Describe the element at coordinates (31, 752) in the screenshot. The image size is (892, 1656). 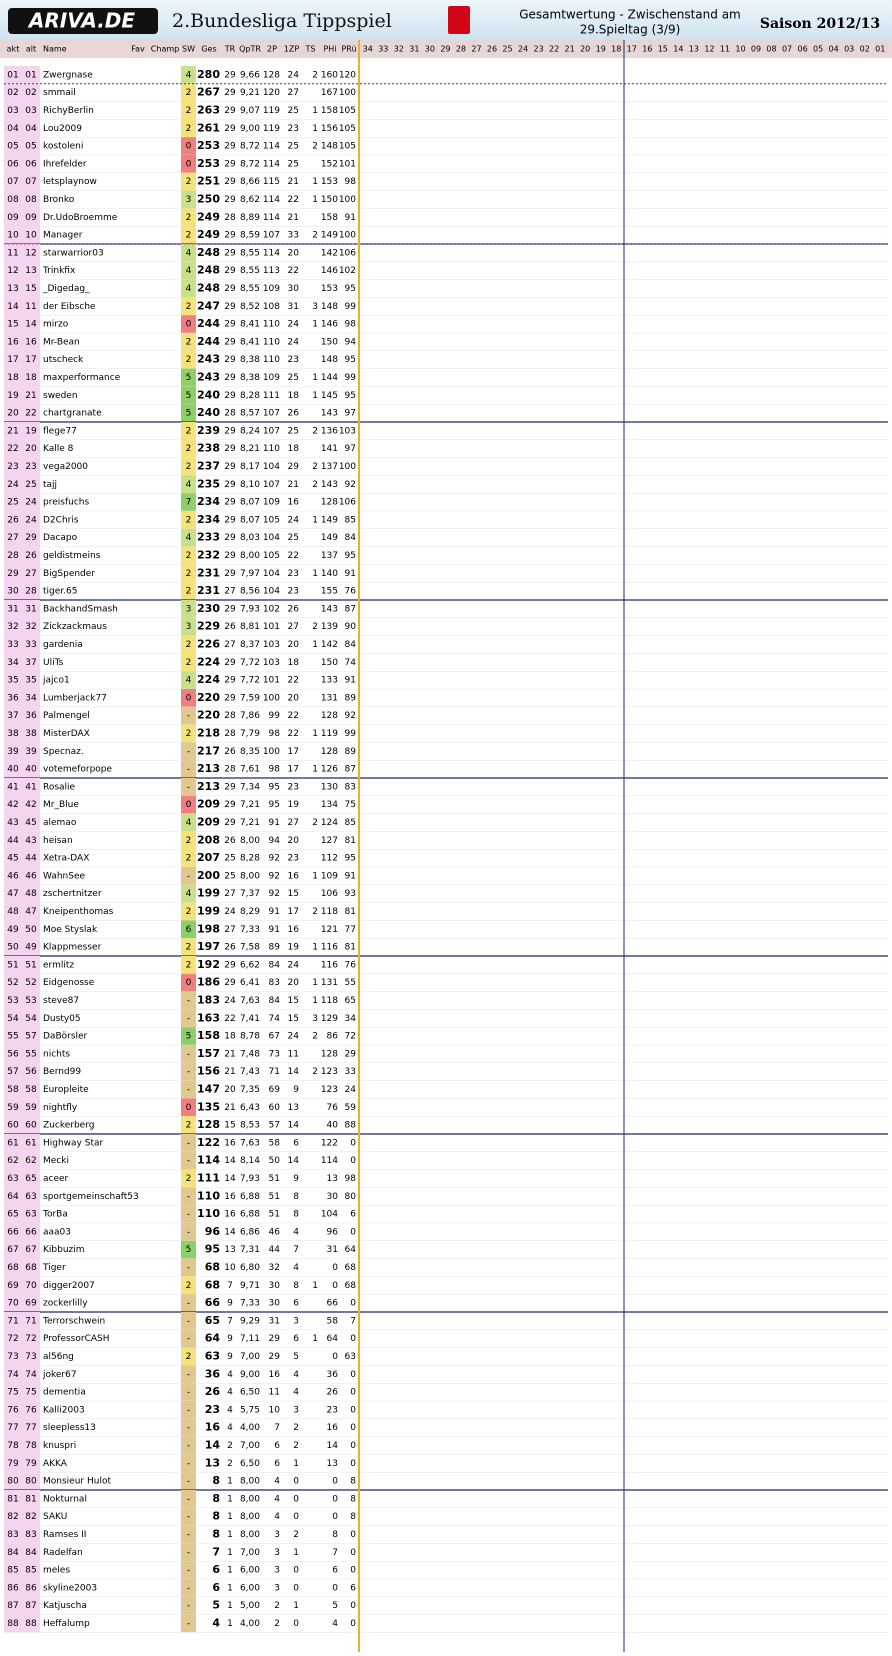
I see `cell: 39` at that location.